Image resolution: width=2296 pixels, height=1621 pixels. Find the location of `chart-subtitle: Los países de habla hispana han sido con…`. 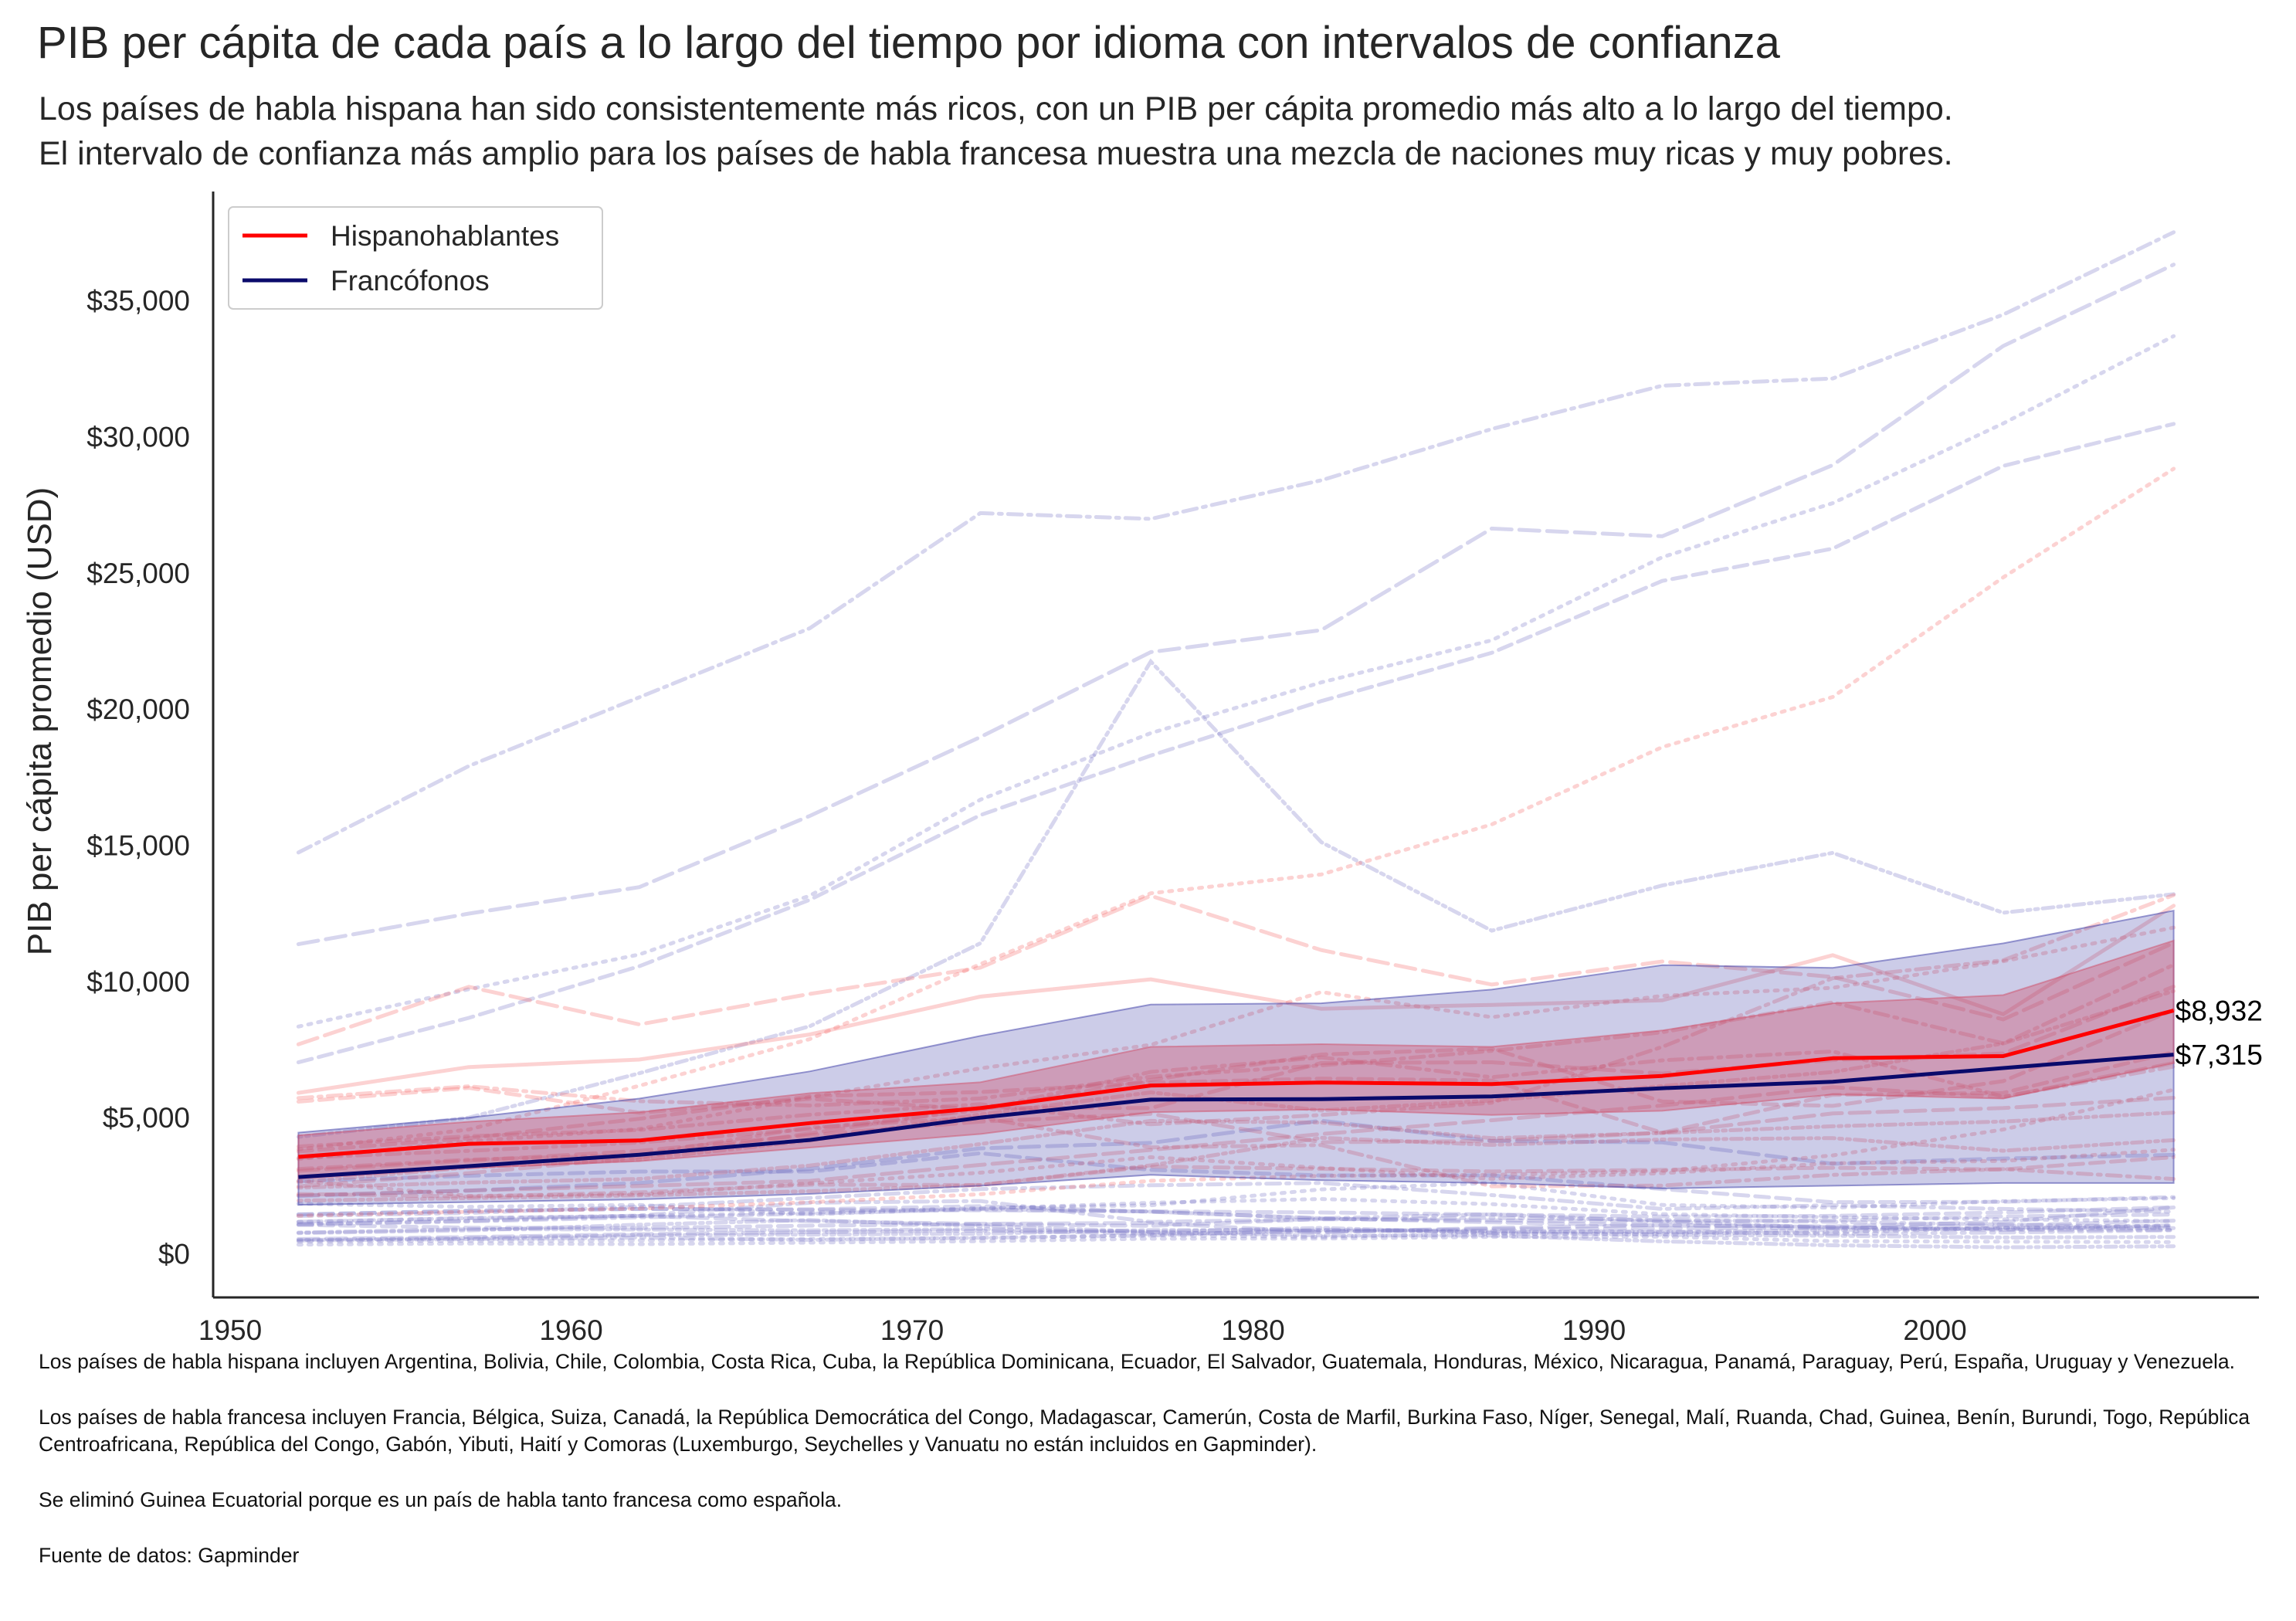

chart-subtitle: Los países de habla hispana han sido con… is located at coordinates (996, 131).